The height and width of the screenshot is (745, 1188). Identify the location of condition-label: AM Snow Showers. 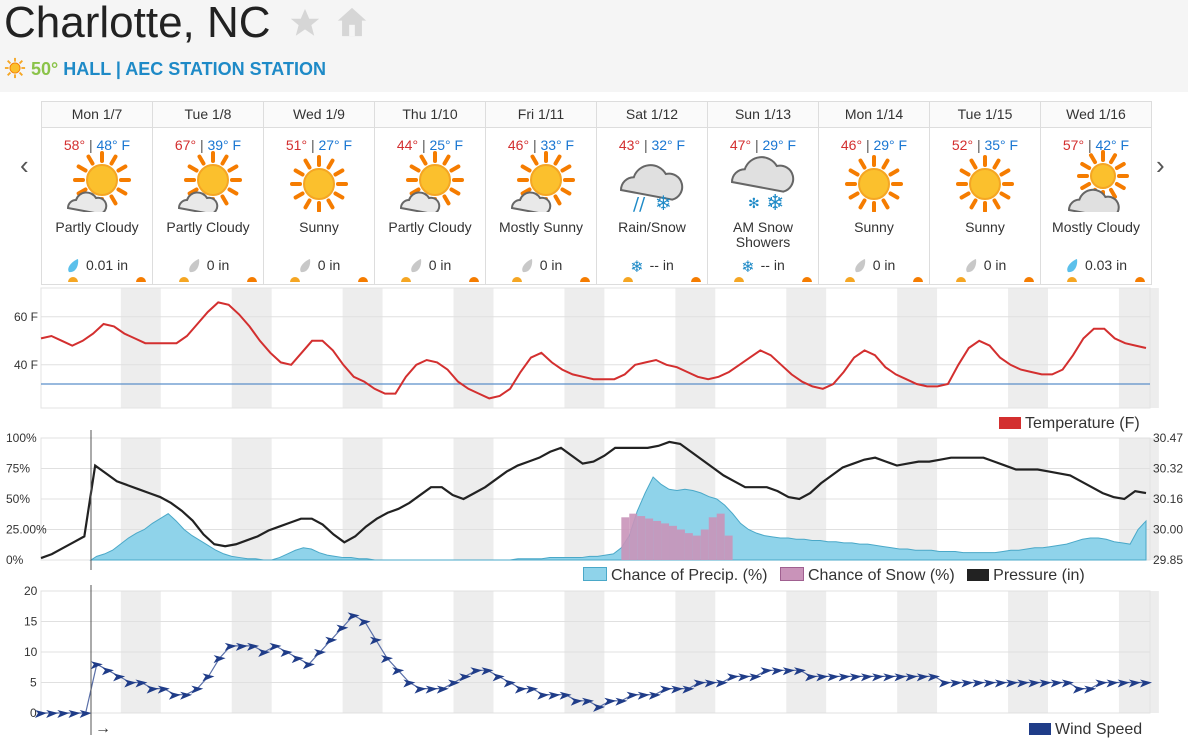
(763, 234).